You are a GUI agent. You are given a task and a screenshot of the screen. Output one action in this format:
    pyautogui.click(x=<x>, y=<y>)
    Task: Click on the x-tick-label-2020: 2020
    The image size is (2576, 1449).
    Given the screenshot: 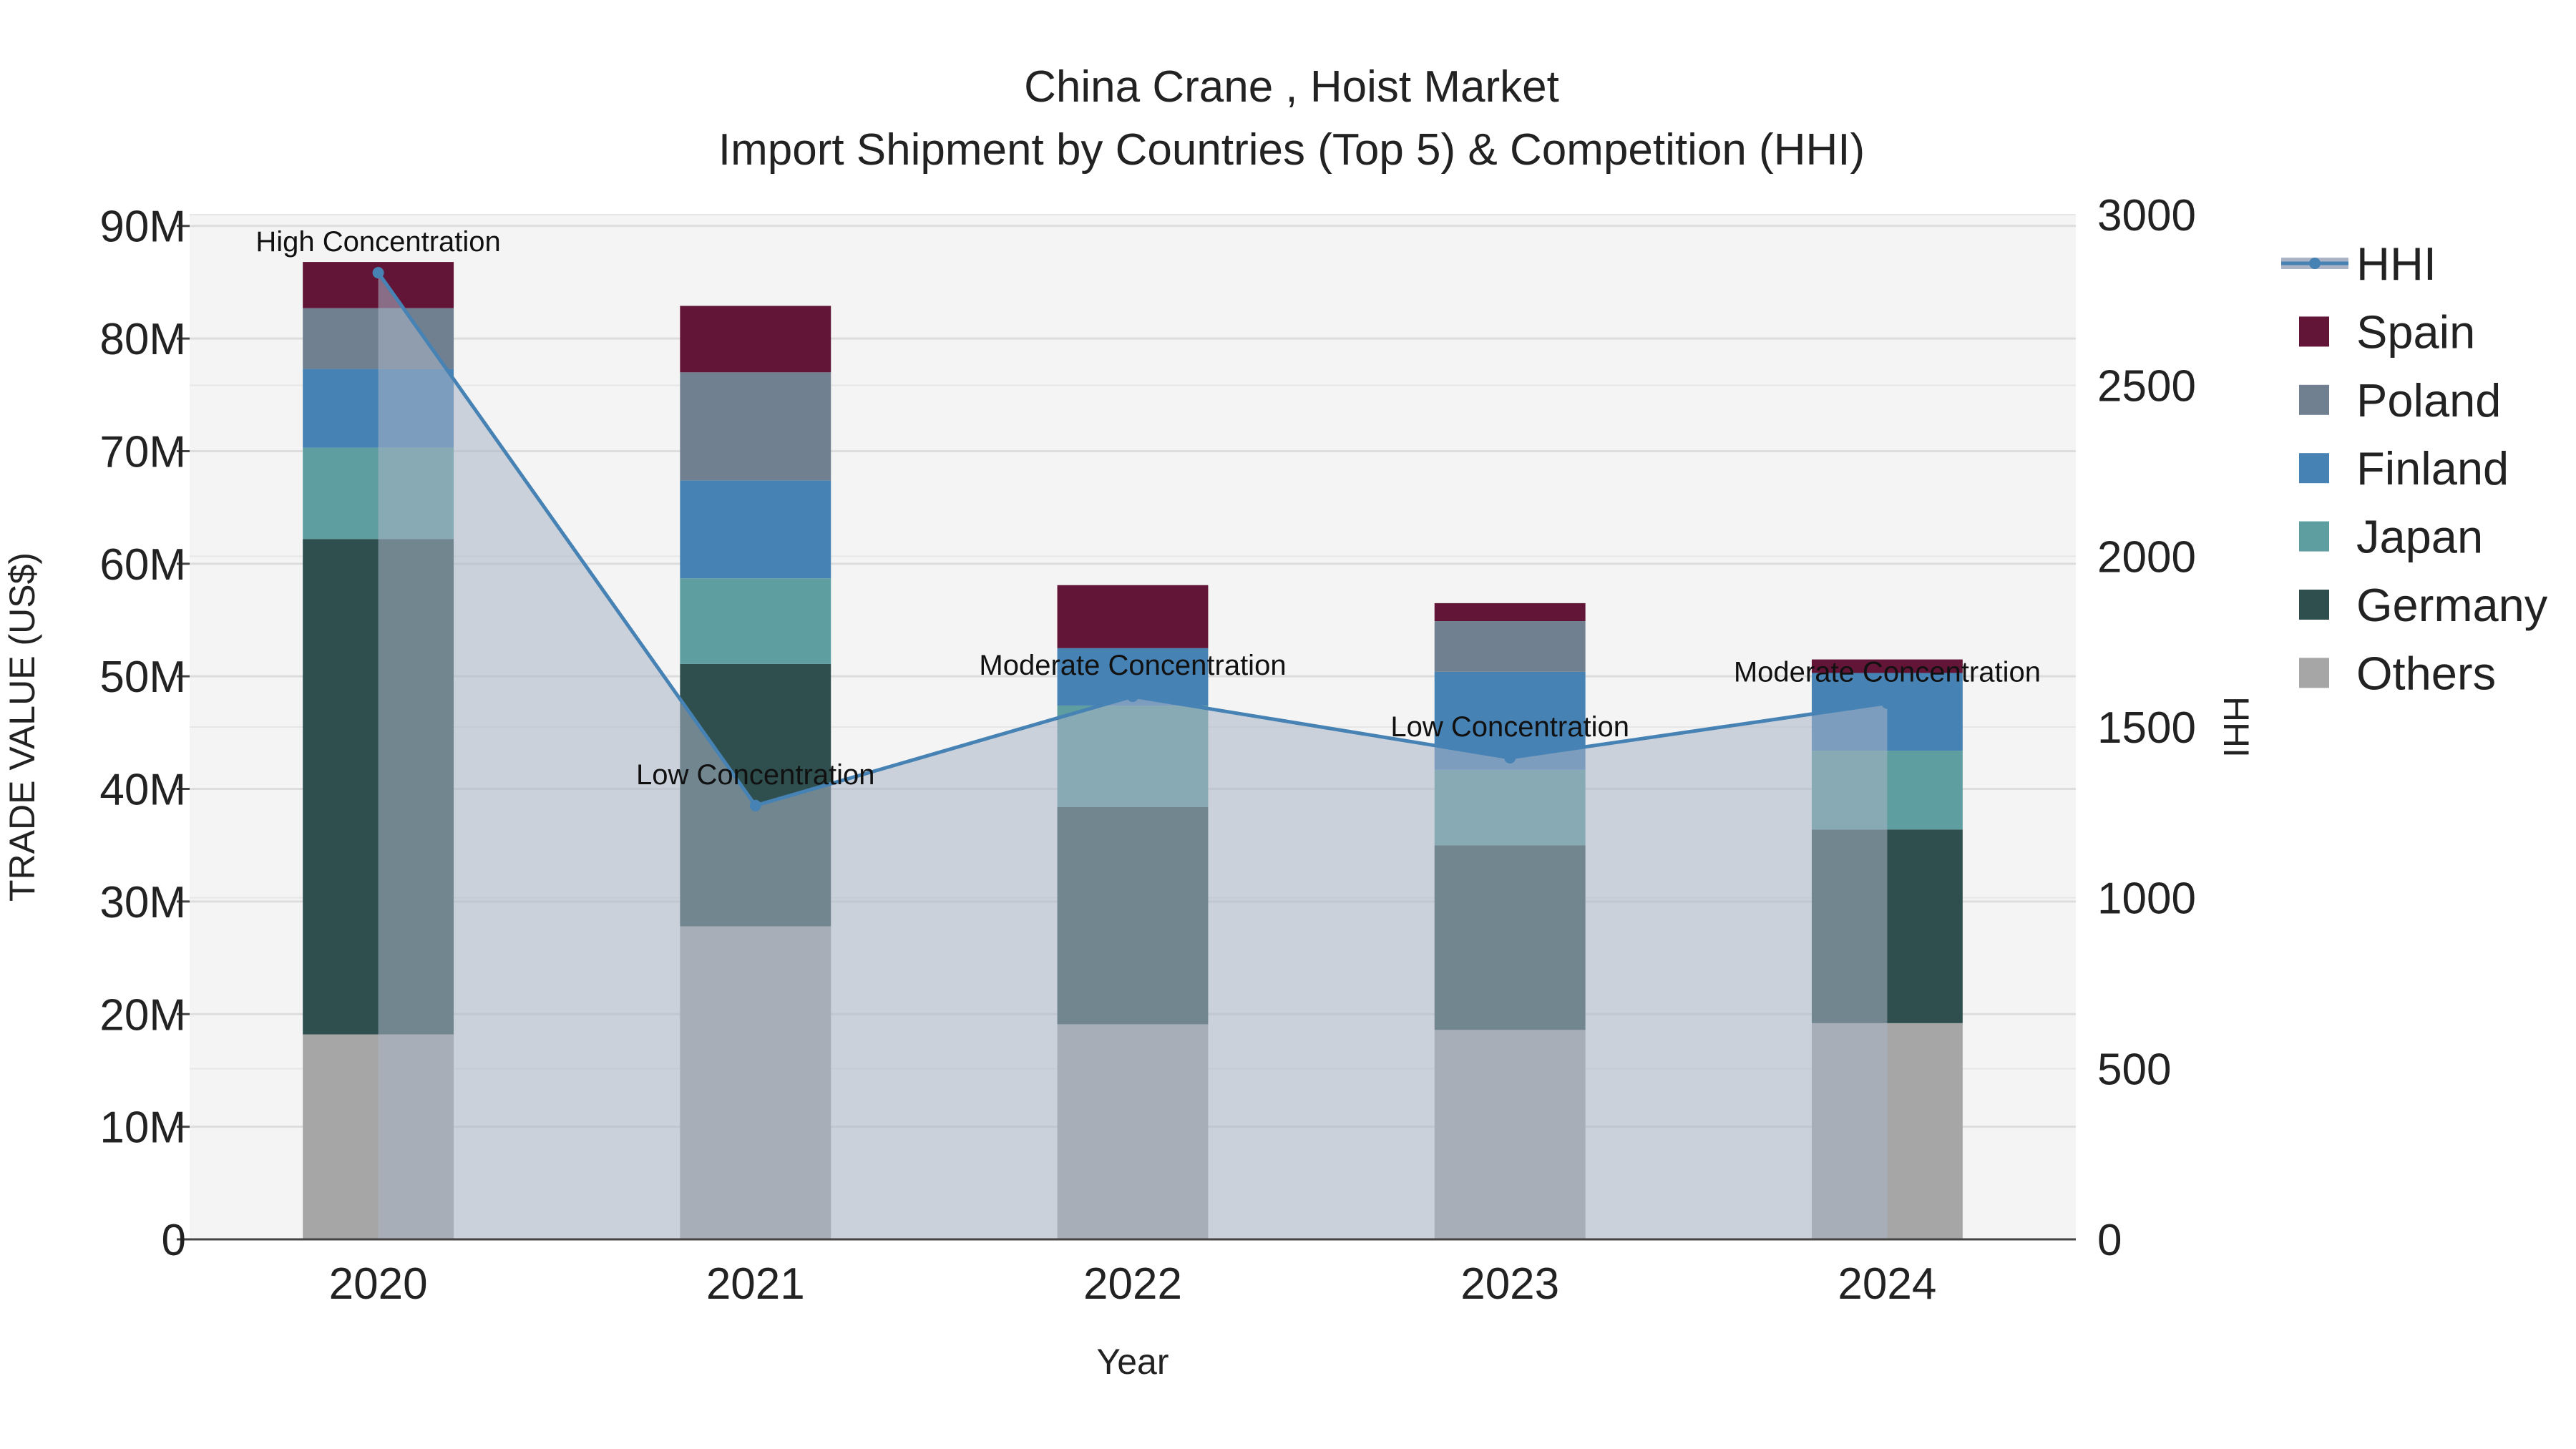 What is the action you would take?
    pyautogui.click(x=378, y=1284)
    